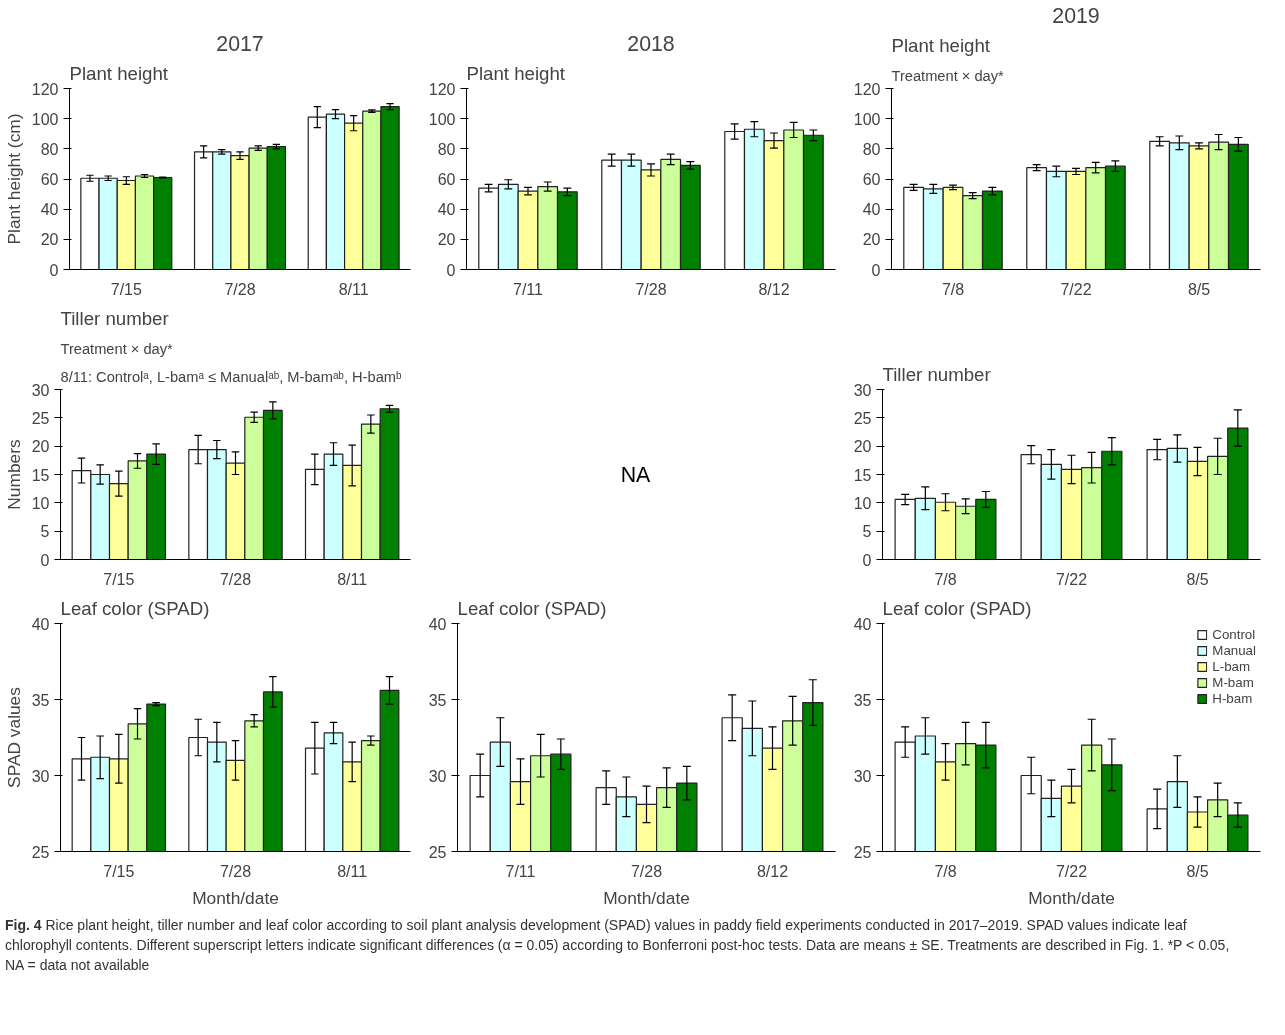 The width and height of the screenshot is (1285, 1035). I want to click on legend-label: Manual, so click(1234, 650).